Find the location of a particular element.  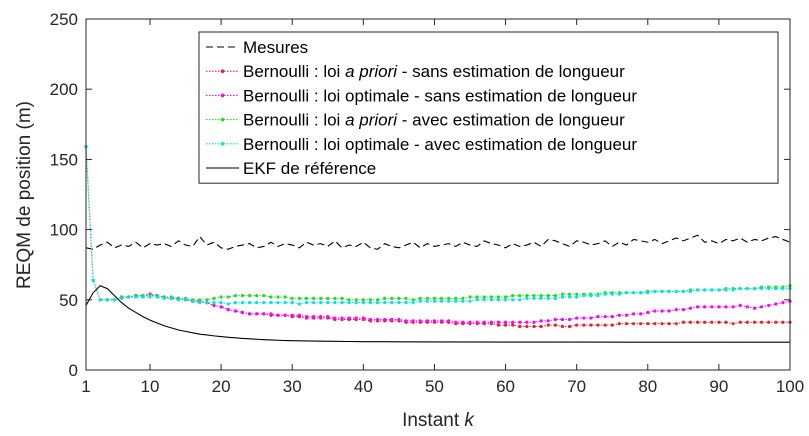

x-tick-label-3: 30 is located at coordinates (292, 386).